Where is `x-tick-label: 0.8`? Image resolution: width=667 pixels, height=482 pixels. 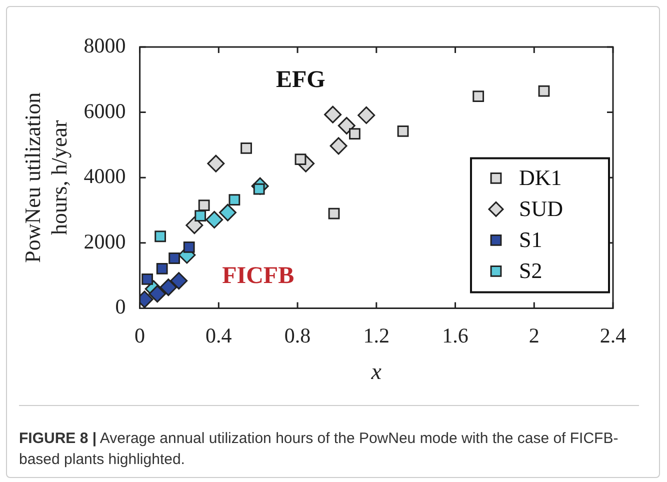
x-tick-label: 0.8 is located at coordinates (297, 335).